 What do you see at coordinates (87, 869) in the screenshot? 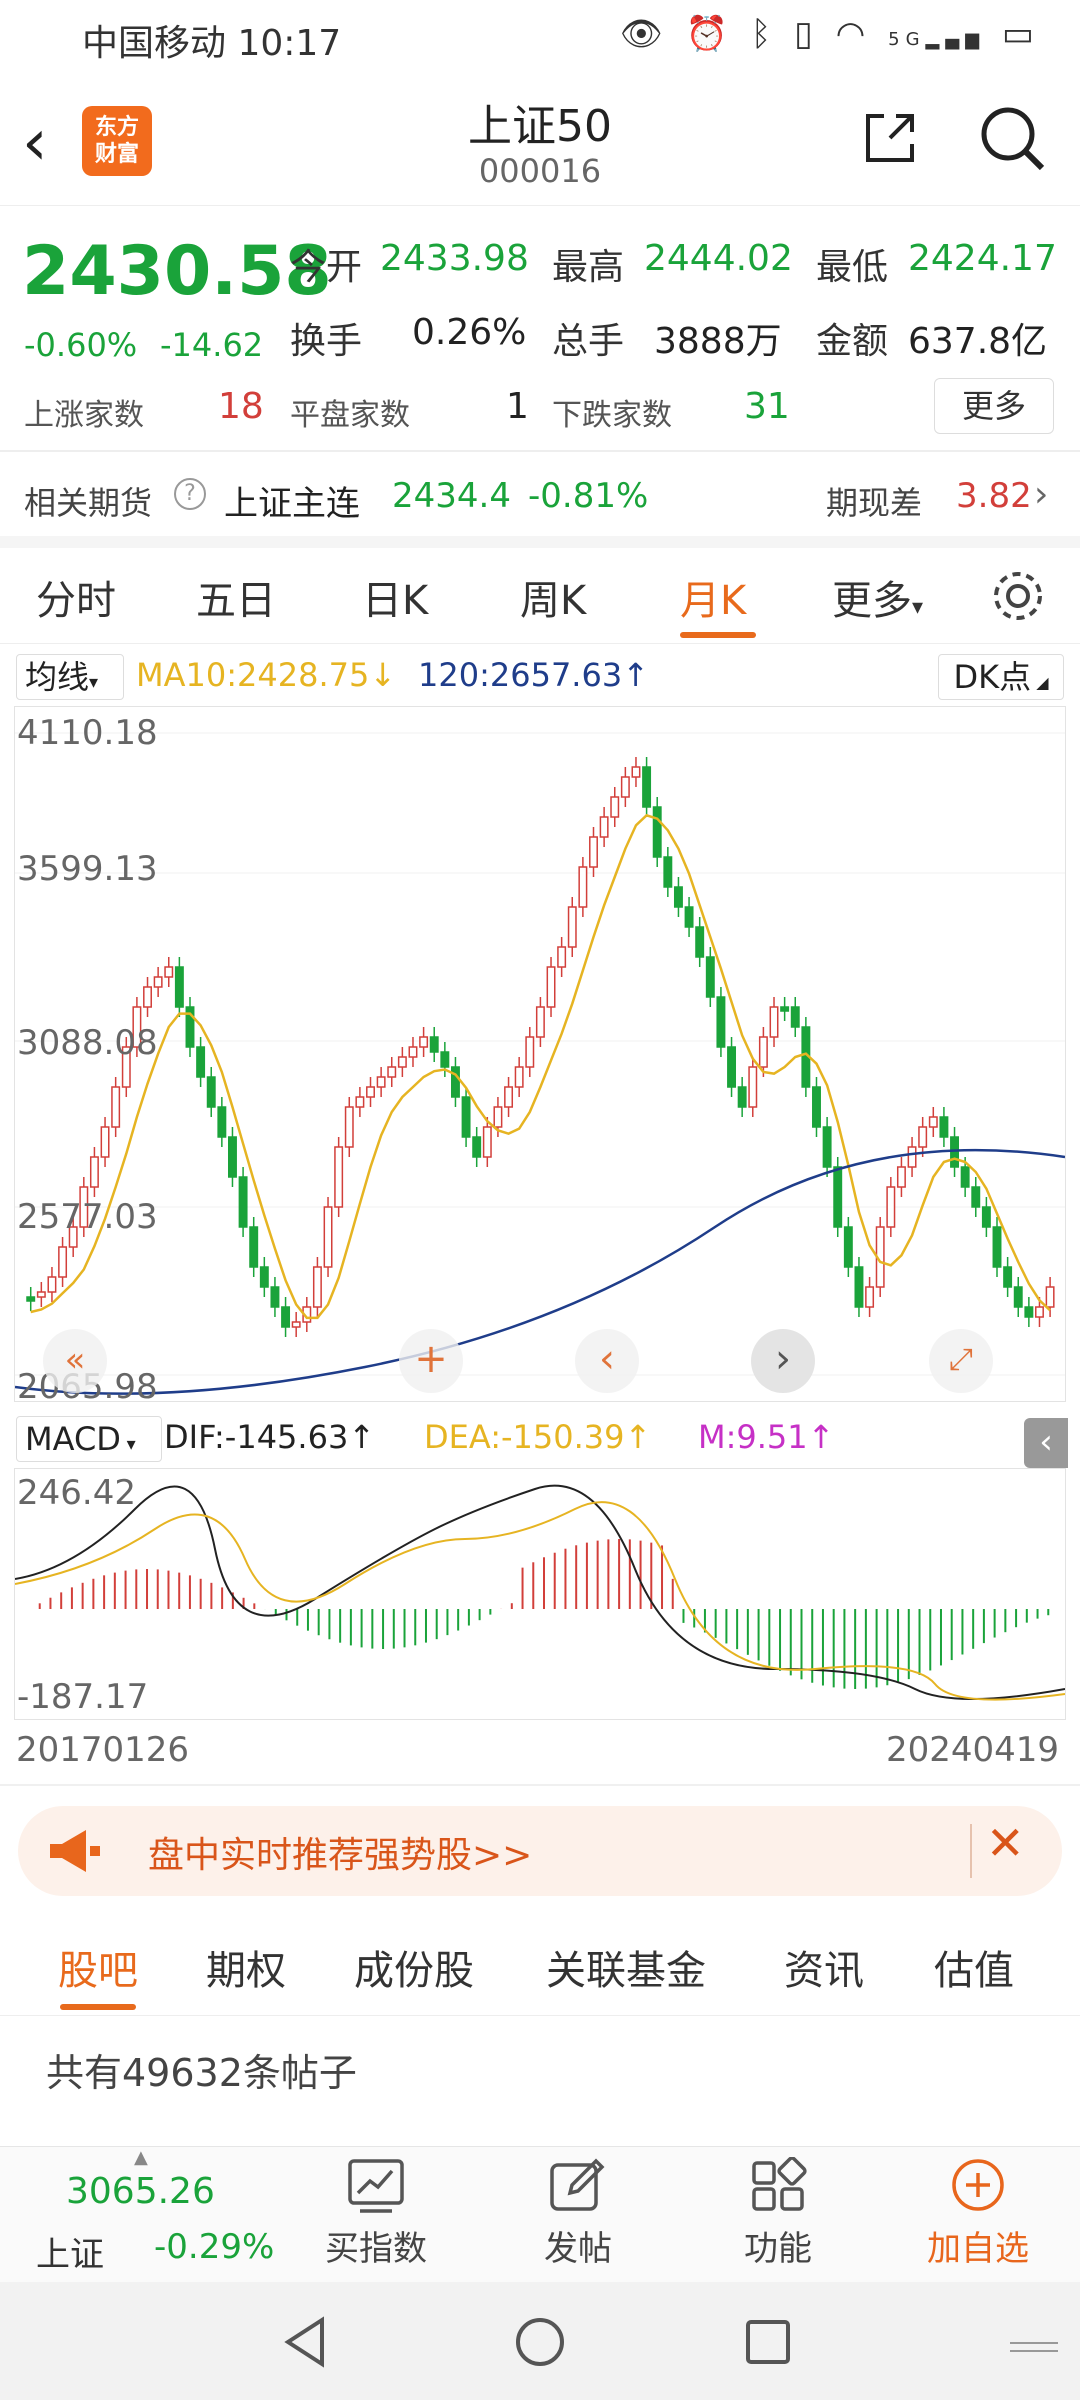
I see `y-tick-label: 3599.13` at bounding box center [87, 869].